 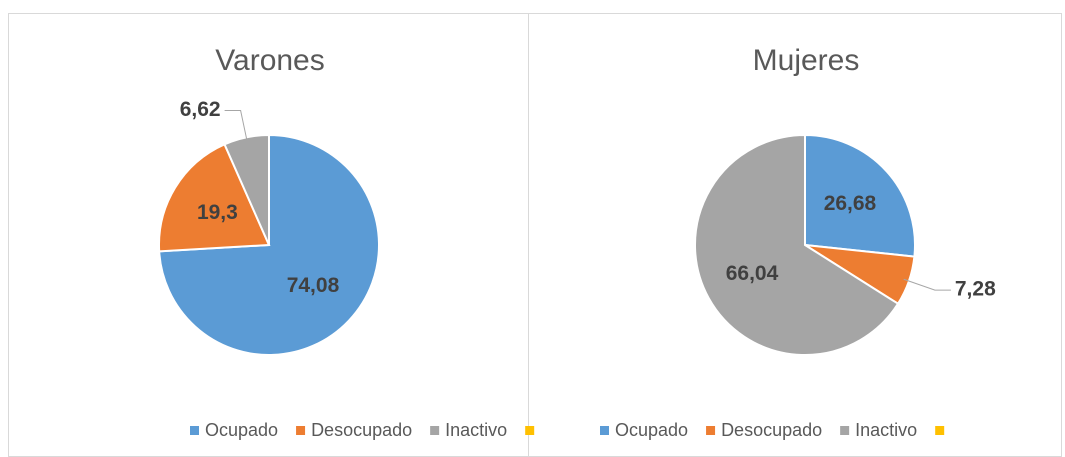 What do you see at coordinates (217, 212) in the screenshot?
I see `data-label: 19,3` at bounding box center [217, 212].